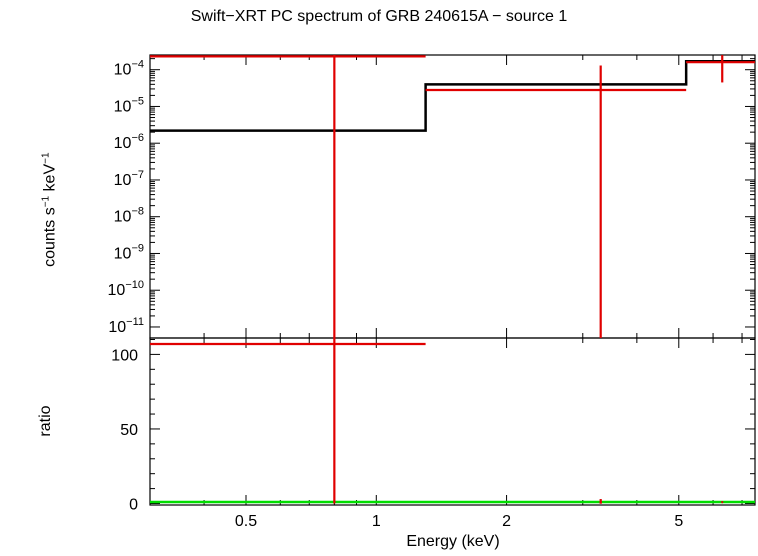 This screenshot has width=758, height=556. What do you see at coordinates (246, 521) in the screenshot?
I see `x-tick-label: 0.5` at bounding box center [246, 521].